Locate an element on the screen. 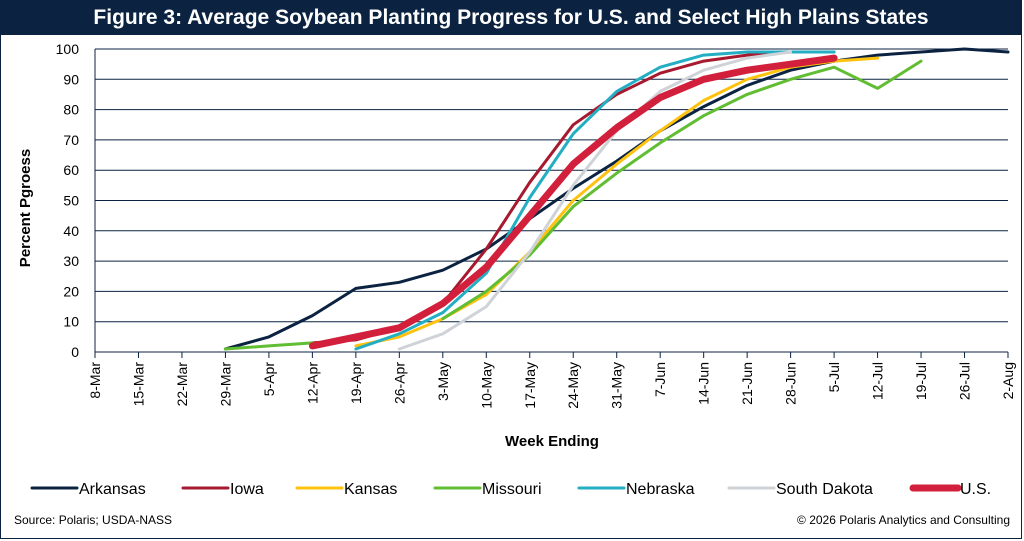 Image resolution: width=1024 pixels, height=541 pixels. legend-label-missouri: Missouri is located at coordinates (512, 489).